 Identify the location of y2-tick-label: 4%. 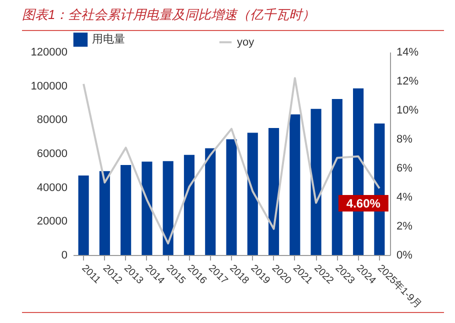
(404, 198).